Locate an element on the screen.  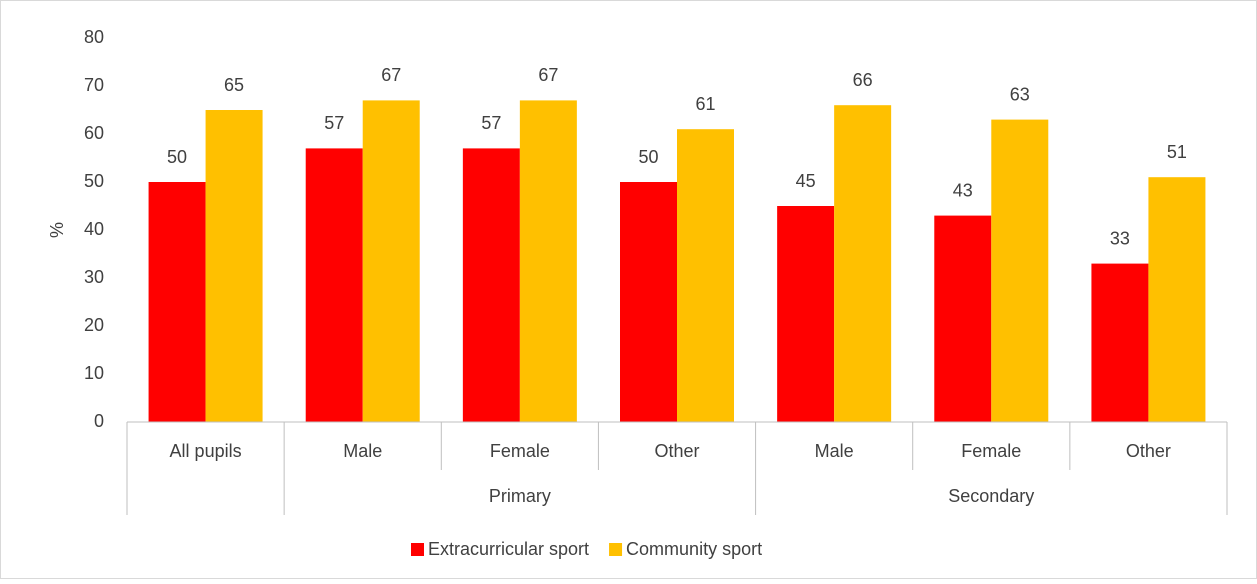
y-tick-label: 40 is located at coordinates (94, 229).